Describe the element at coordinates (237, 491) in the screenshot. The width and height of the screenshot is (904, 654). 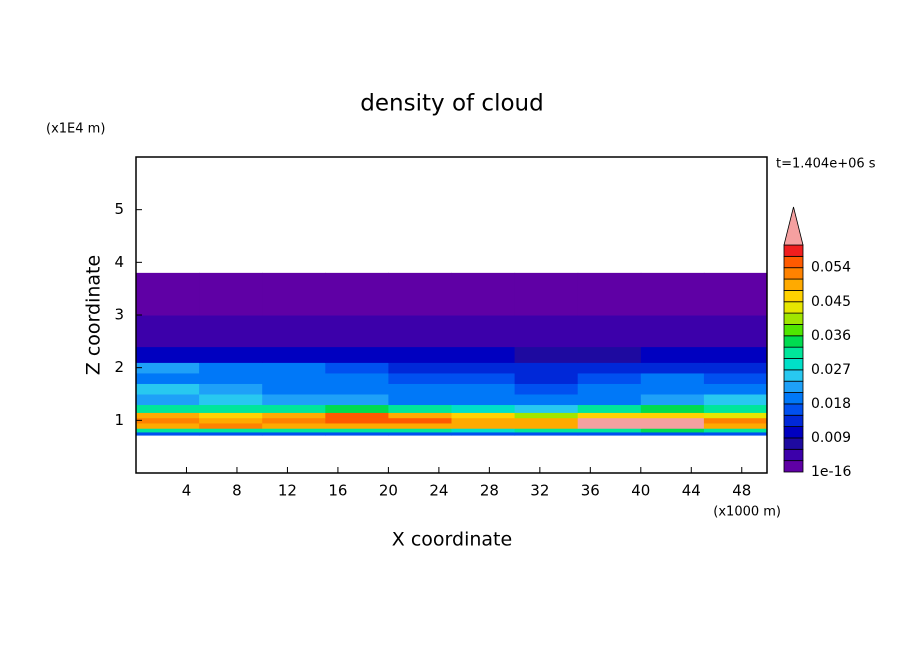
I see `x-tick-label: 8` at that location.